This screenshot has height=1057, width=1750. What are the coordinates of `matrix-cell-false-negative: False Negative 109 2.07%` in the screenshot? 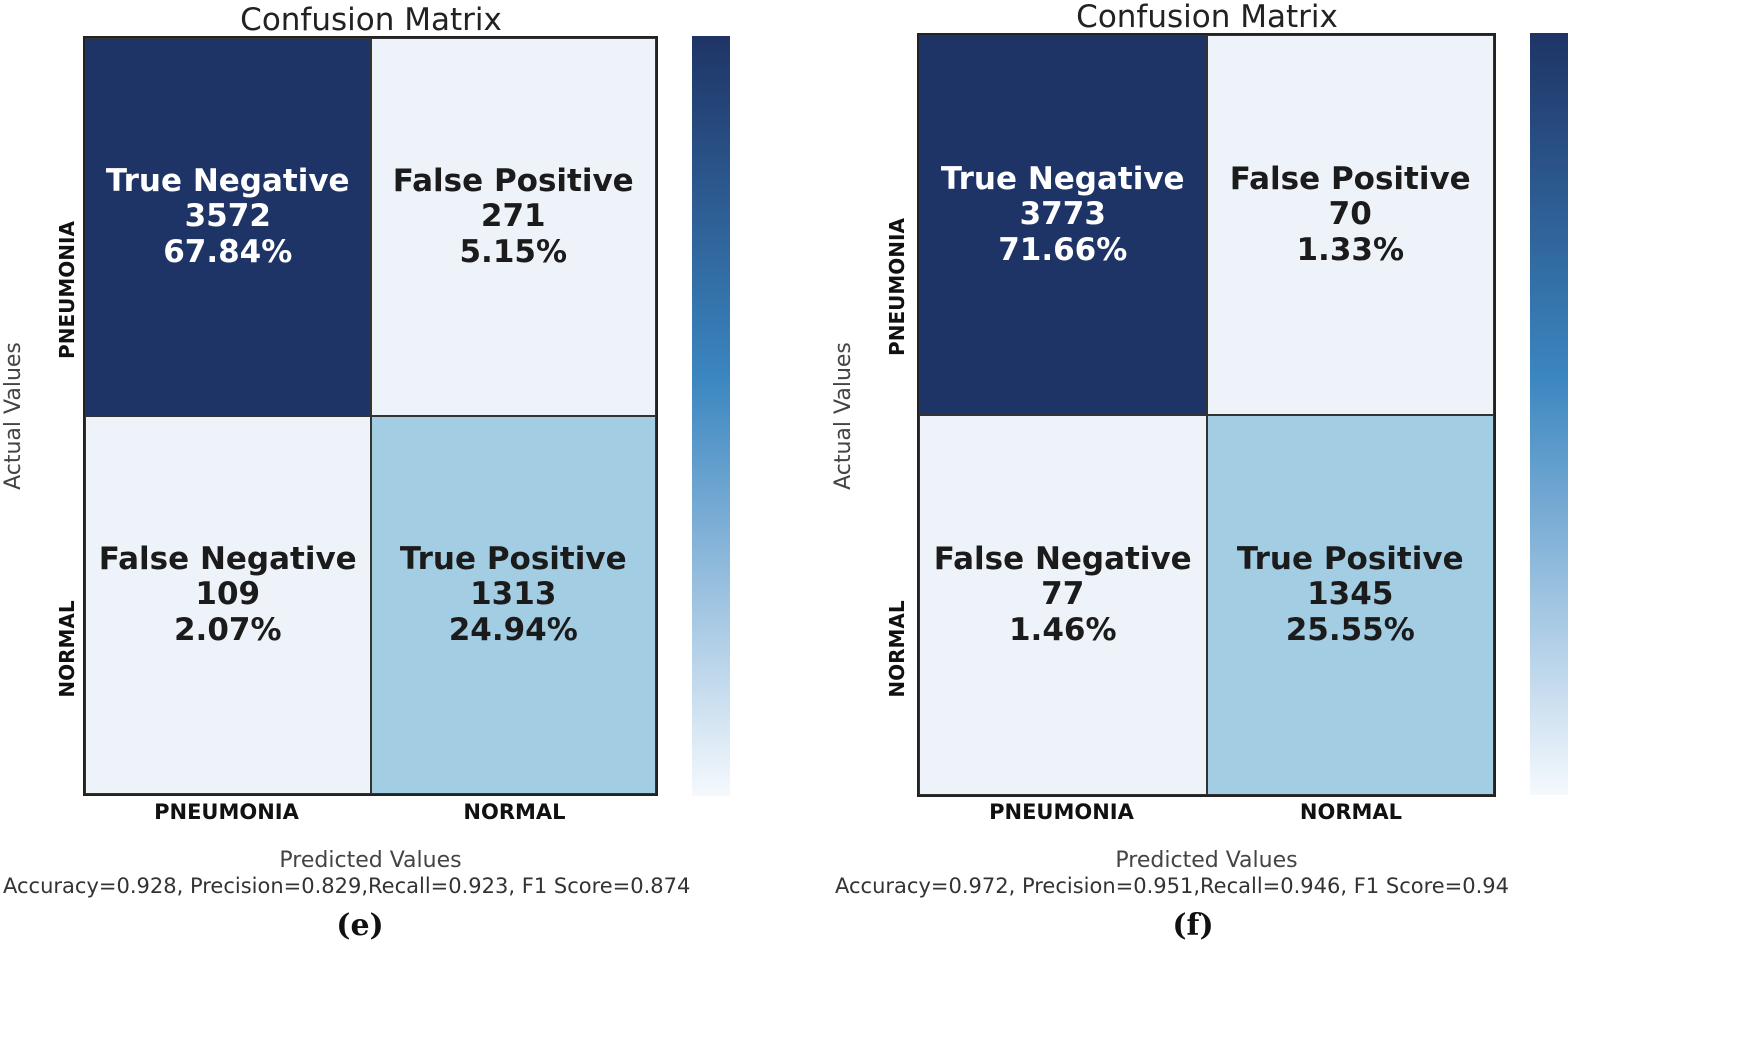 It's located at (228, 605).